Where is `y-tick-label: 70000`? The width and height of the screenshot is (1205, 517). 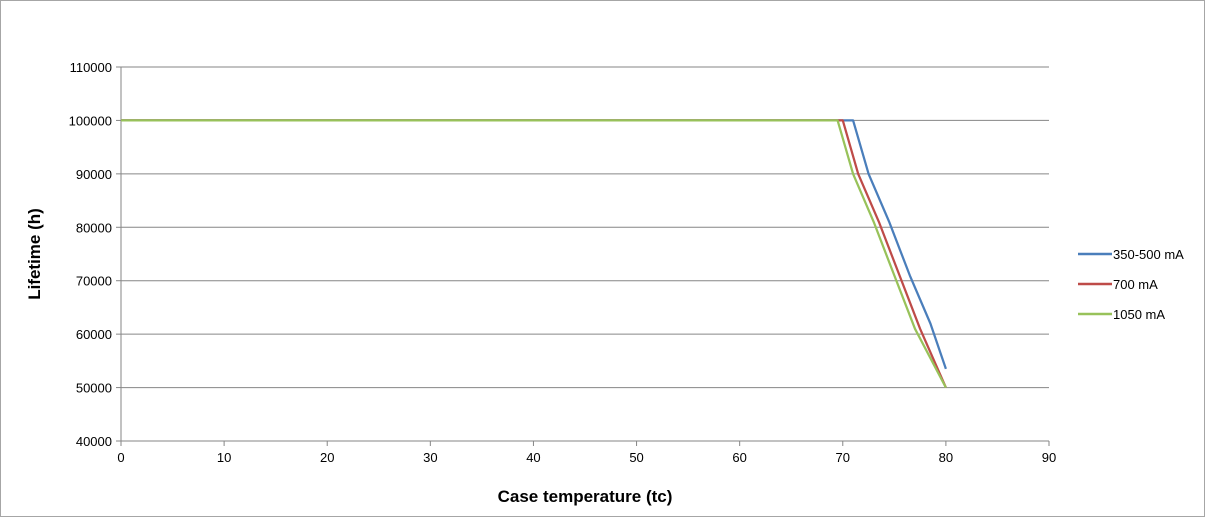
y-tick-label: 70000 is located at coordinates (94, 281).